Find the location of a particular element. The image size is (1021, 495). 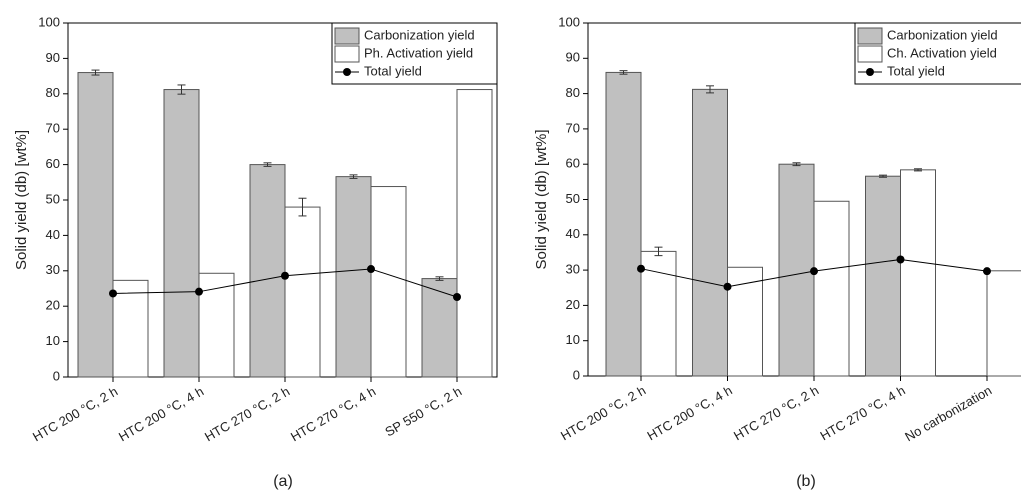

x-tick-label: SP 550 °C, 2 h is located at coordinates (423, 412).